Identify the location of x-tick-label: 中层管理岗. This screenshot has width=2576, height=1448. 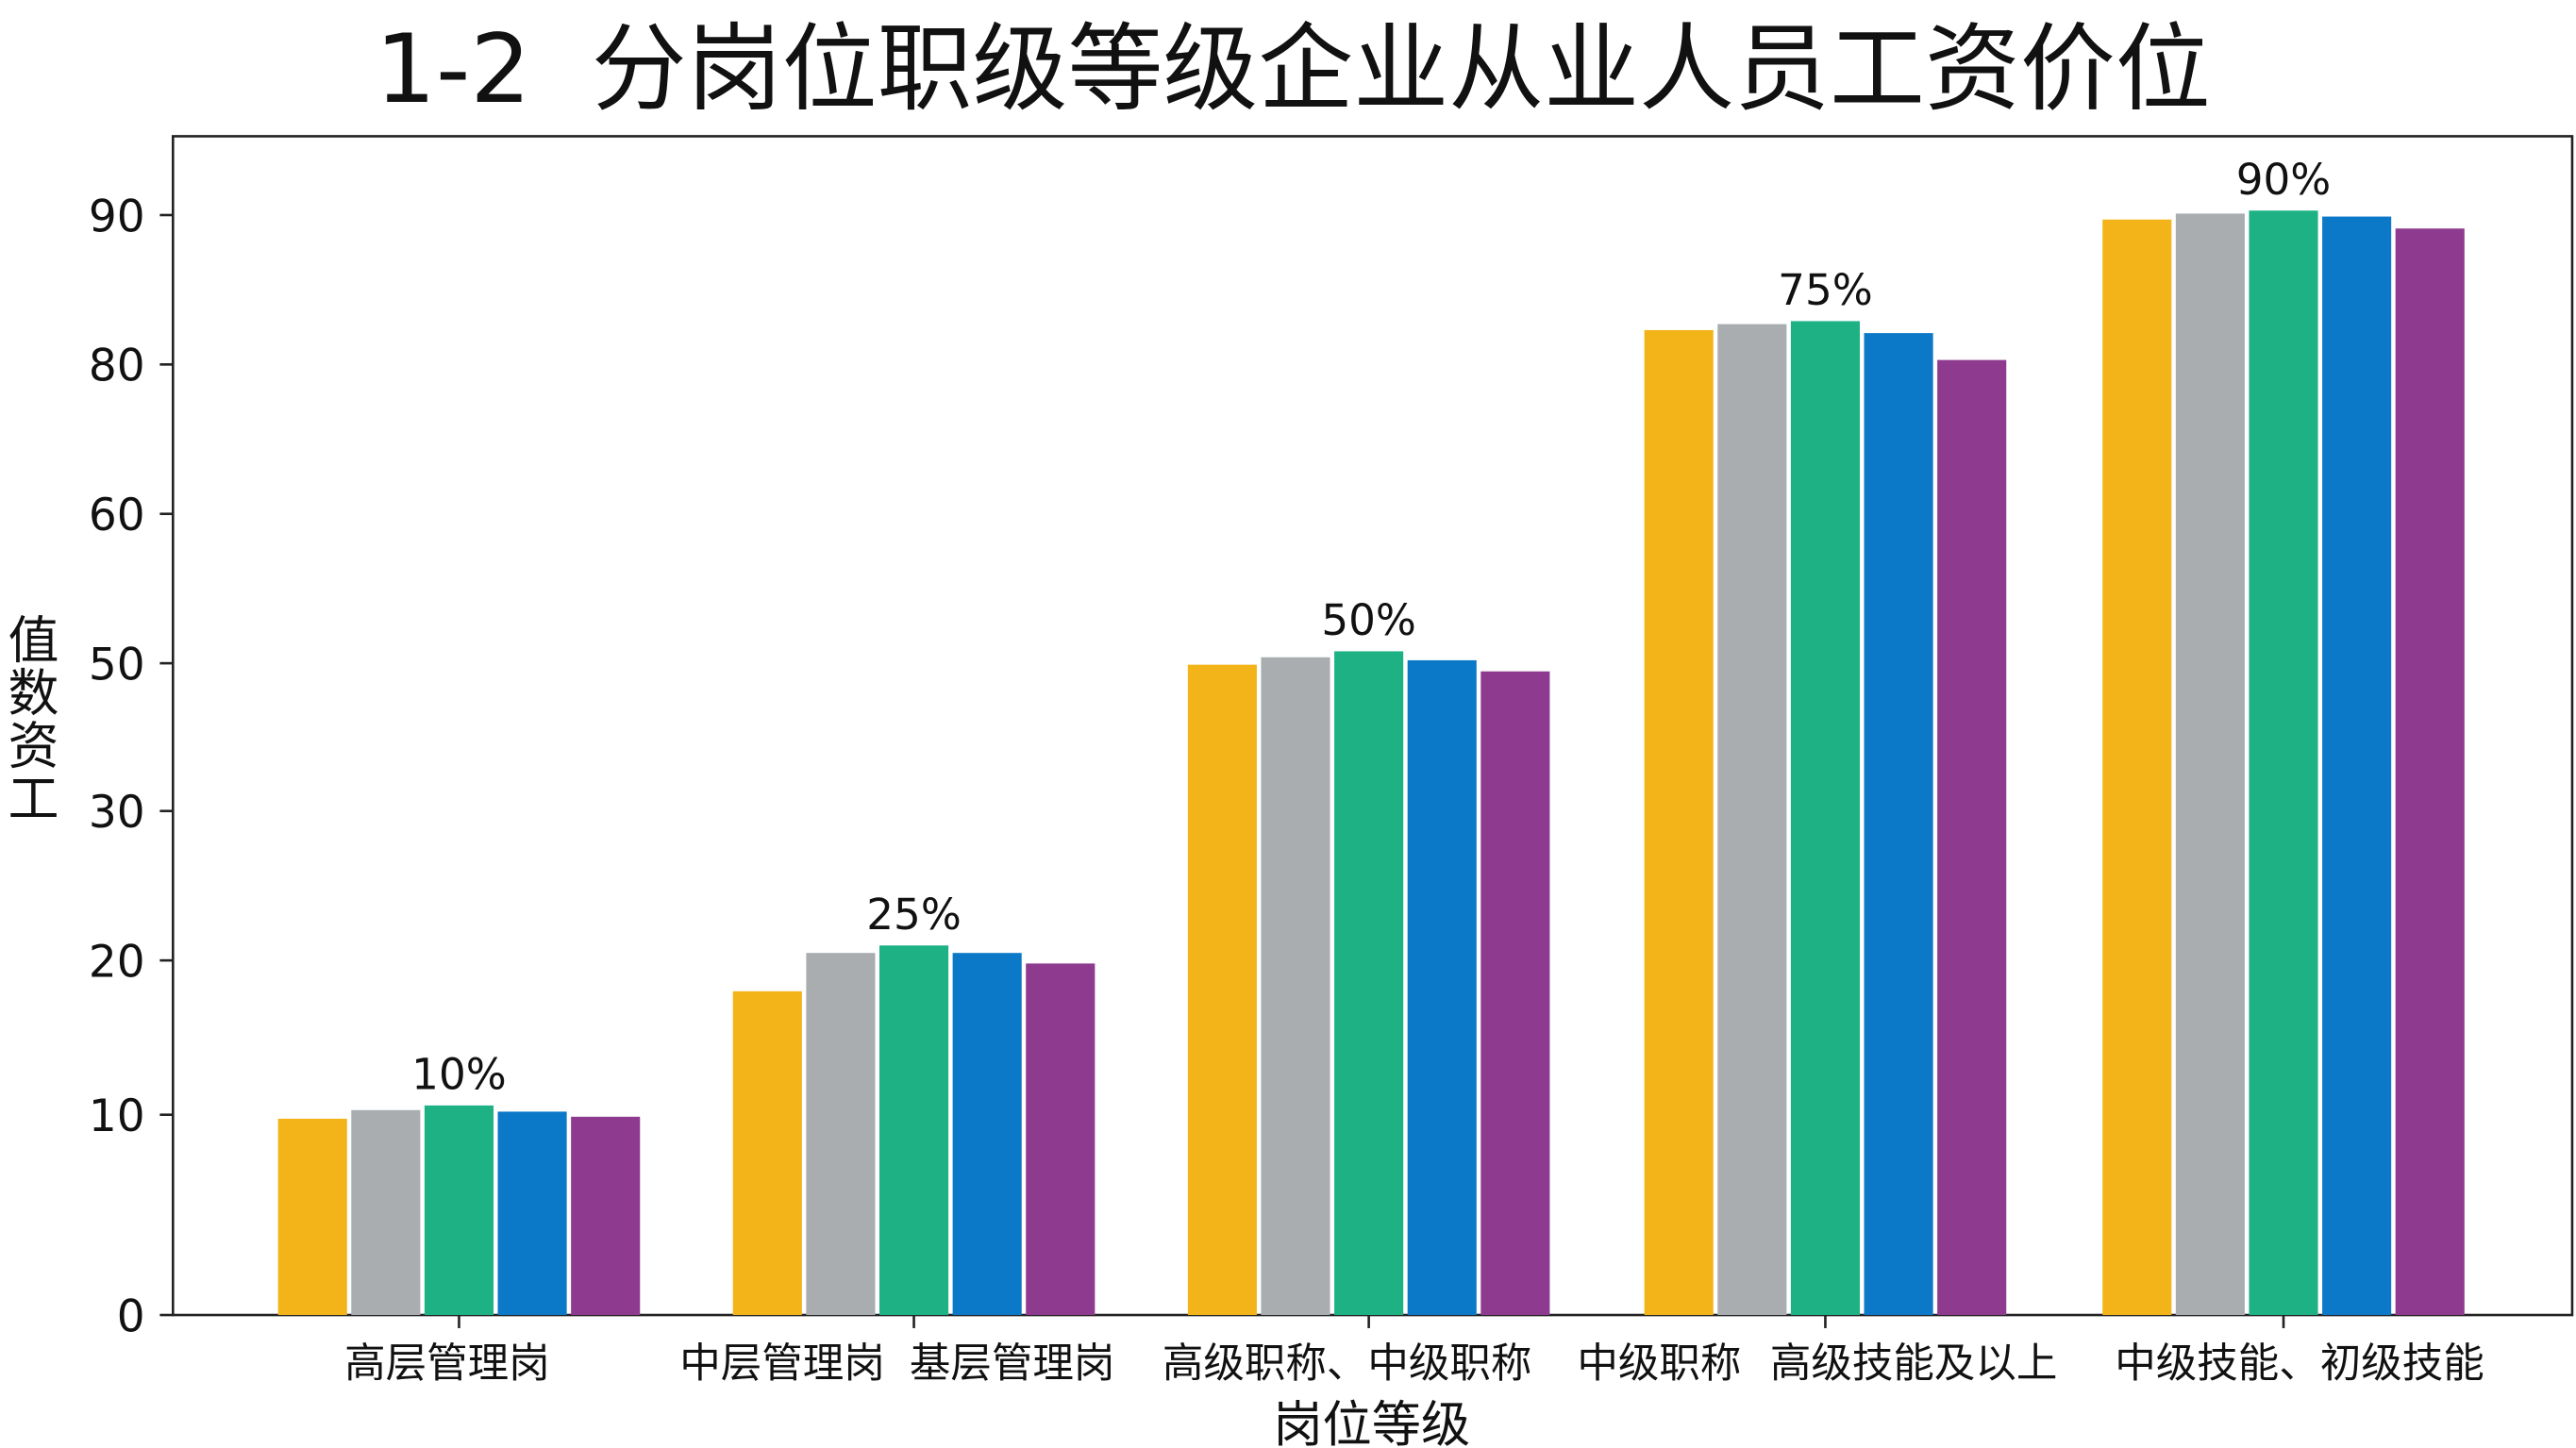
(781, 1364).